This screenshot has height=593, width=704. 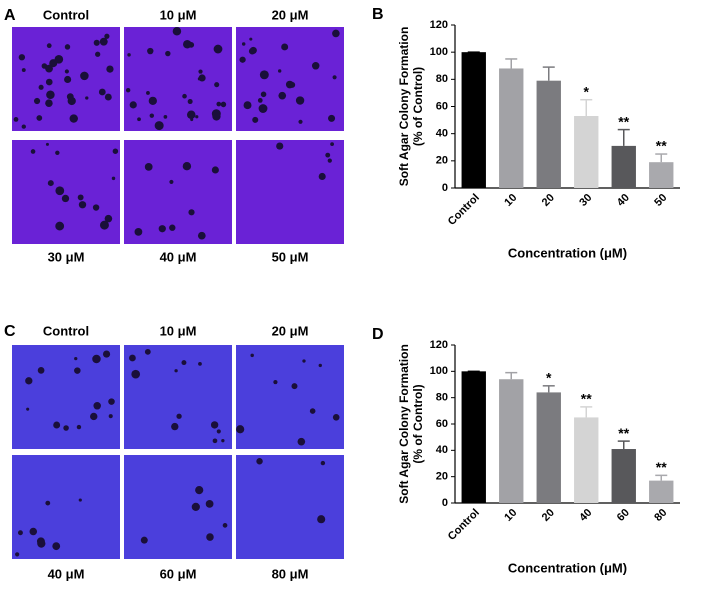 What do you see at coordinates (623, 515) in the screenshot?
I see `x-tick-label: 60` at bounding box center [623, 515].